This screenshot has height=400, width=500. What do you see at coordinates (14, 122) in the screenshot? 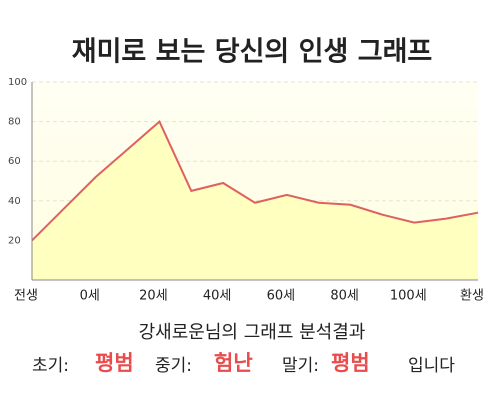
I see `y-tick-label: 80` at bounding box center [14, 122].